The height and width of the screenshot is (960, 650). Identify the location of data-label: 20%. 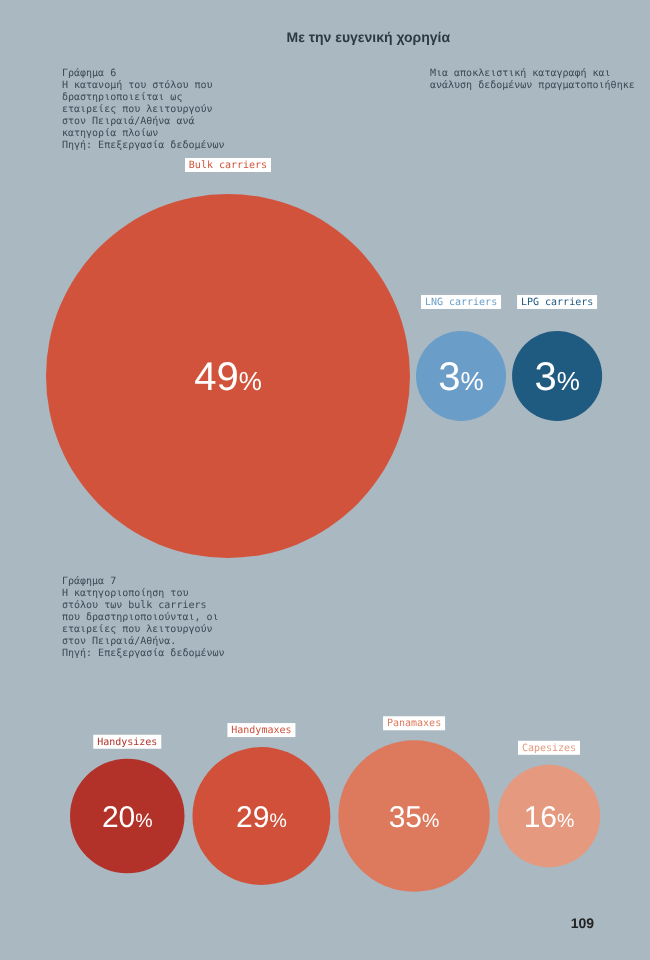
(127, 817).